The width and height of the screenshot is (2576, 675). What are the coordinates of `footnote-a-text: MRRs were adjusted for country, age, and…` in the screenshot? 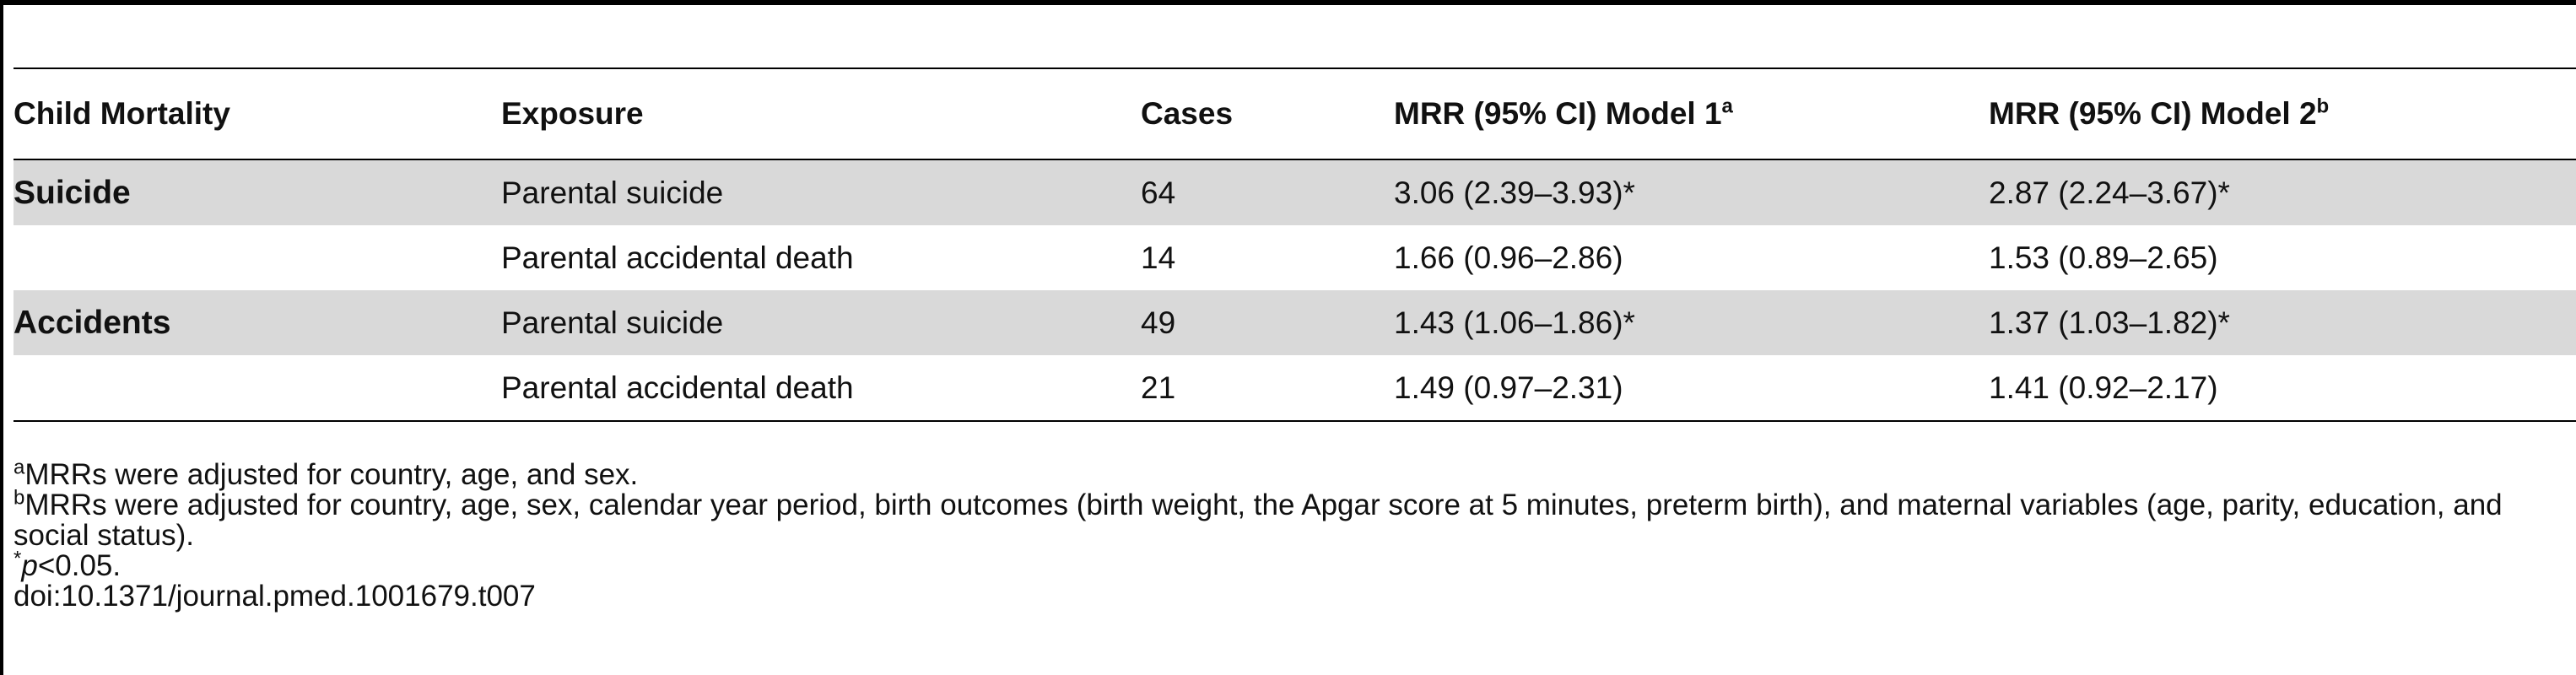 It's located at (331, 474).